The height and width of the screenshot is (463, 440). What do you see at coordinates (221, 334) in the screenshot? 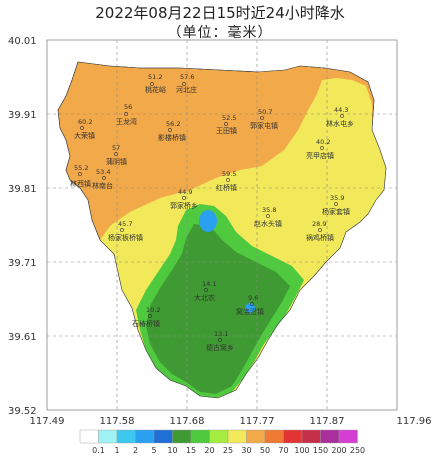
I see `svg-text: 13.1` at bounding box center [221, 334].